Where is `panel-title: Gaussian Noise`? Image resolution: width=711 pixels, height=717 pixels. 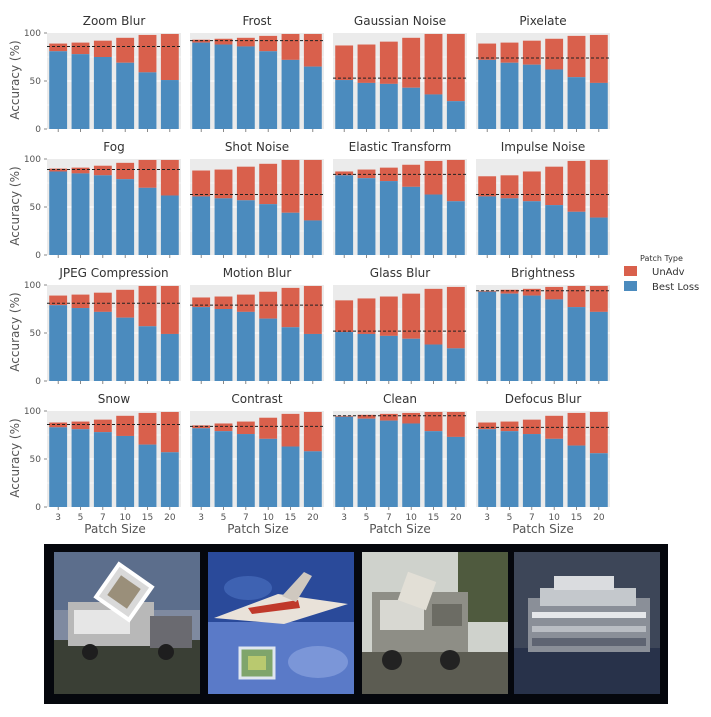 panel-title: Gaussian Noise is located at coordinates (400, 21).